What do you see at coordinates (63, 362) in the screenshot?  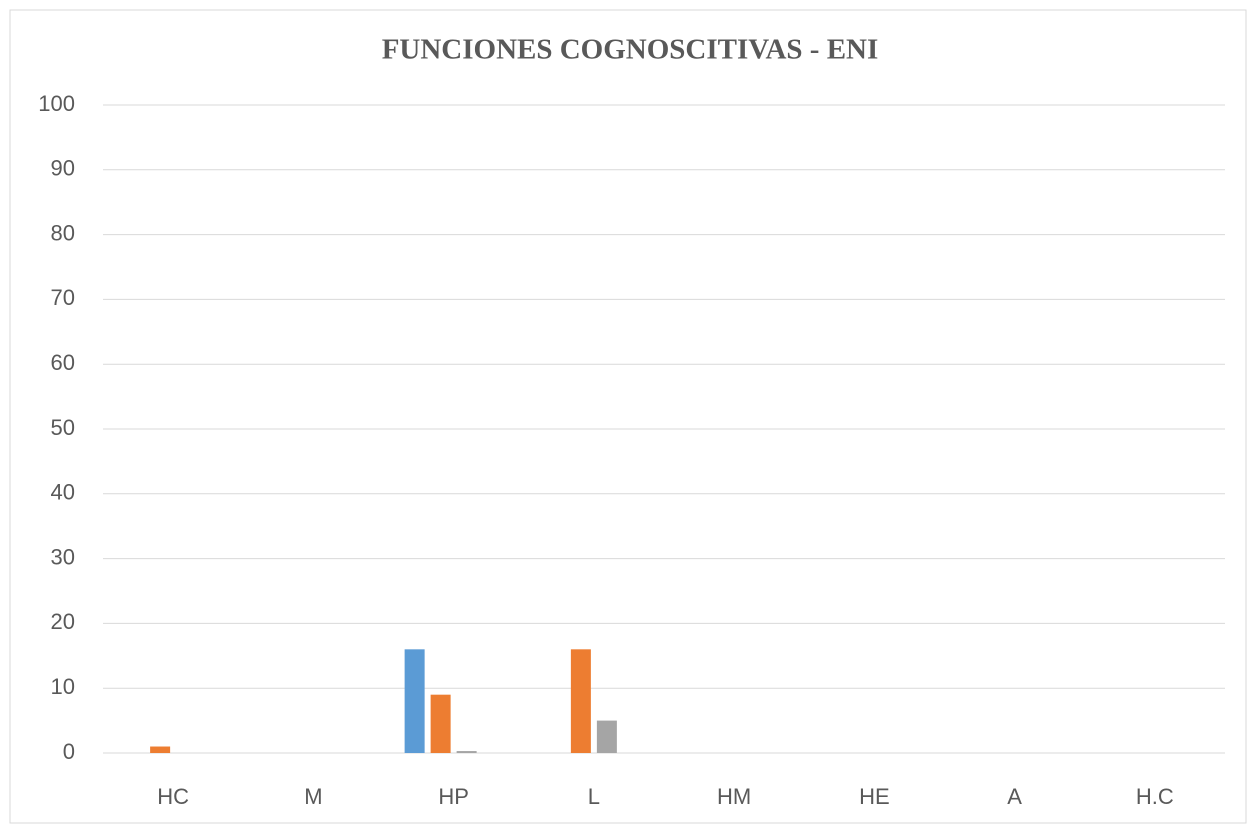 I see `y-tick-label: 60` at bounding box center [63, 362].